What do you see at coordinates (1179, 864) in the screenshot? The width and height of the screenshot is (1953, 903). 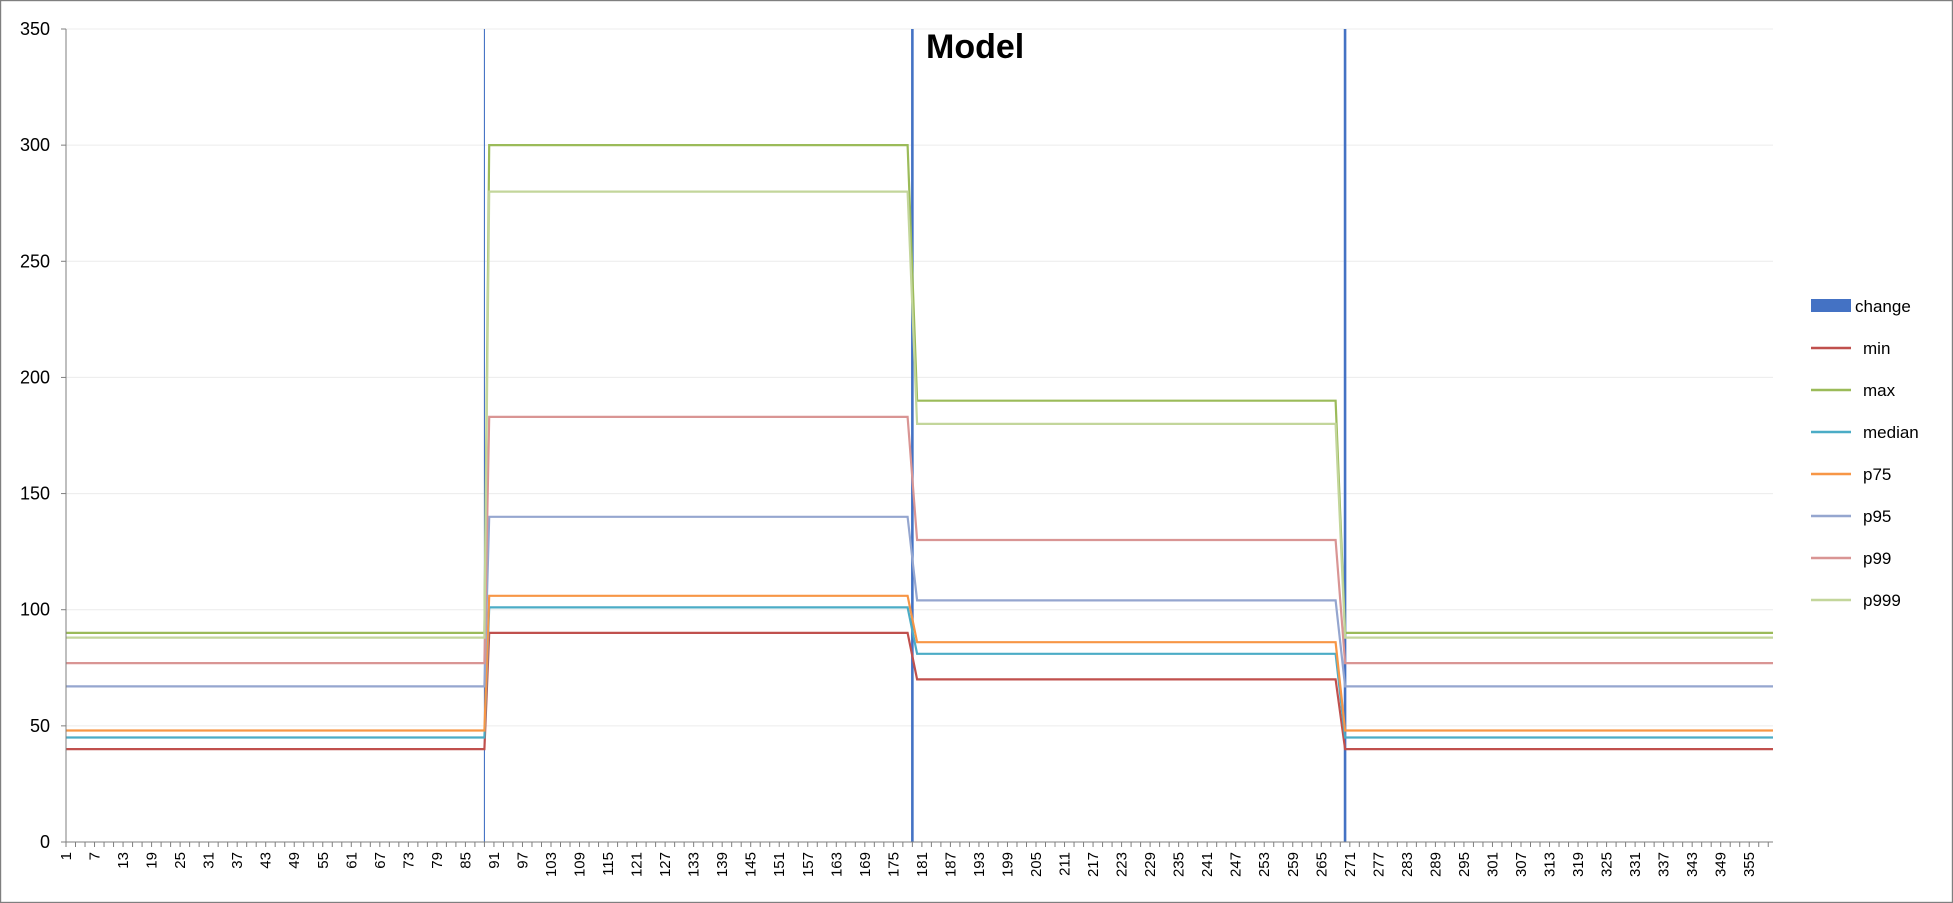 I see `x-tick-label: 235` at bounding box center [1179, 864].